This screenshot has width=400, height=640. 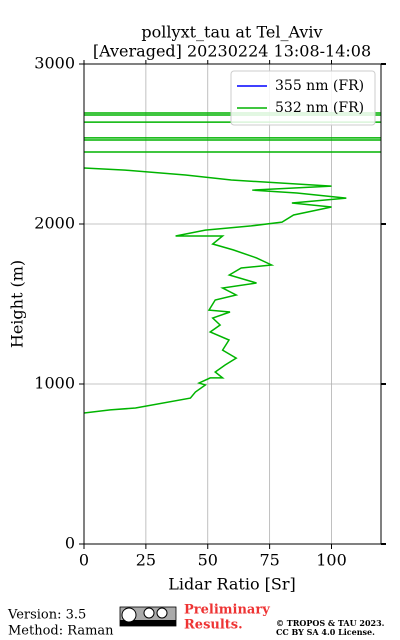 What do you see at coordinates (54, 223) in the screenshot?
I see `y-tick-label: 2000` at bounding box center [54, 223].